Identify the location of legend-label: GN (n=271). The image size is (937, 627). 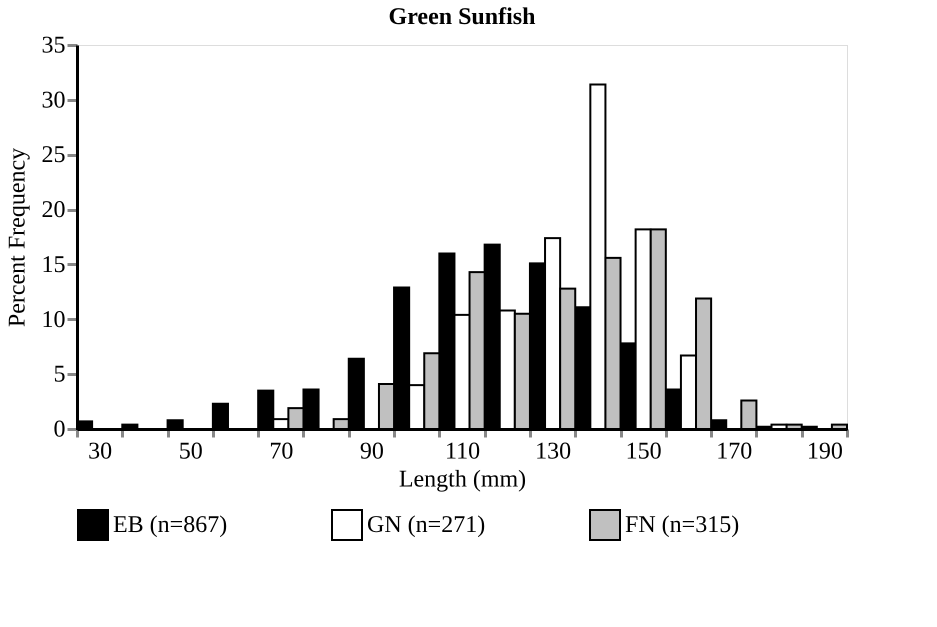
(426, 525).